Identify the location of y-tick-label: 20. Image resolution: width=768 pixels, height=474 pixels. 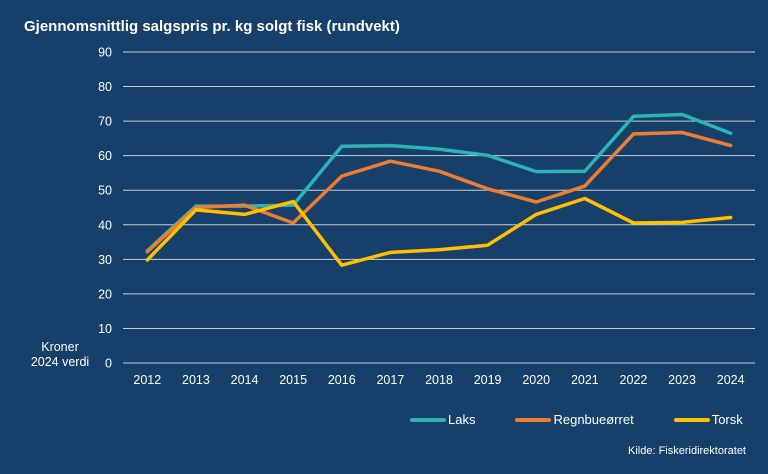
(105, 294).